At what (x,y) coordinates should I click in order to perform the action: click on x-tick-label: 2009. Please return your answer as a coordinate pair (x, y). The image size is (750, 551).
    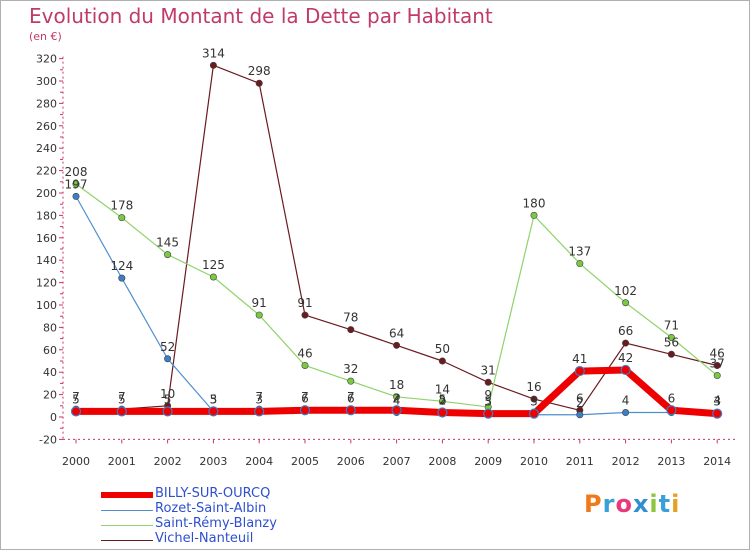
    Looking at the image, I should click on (488, 461).